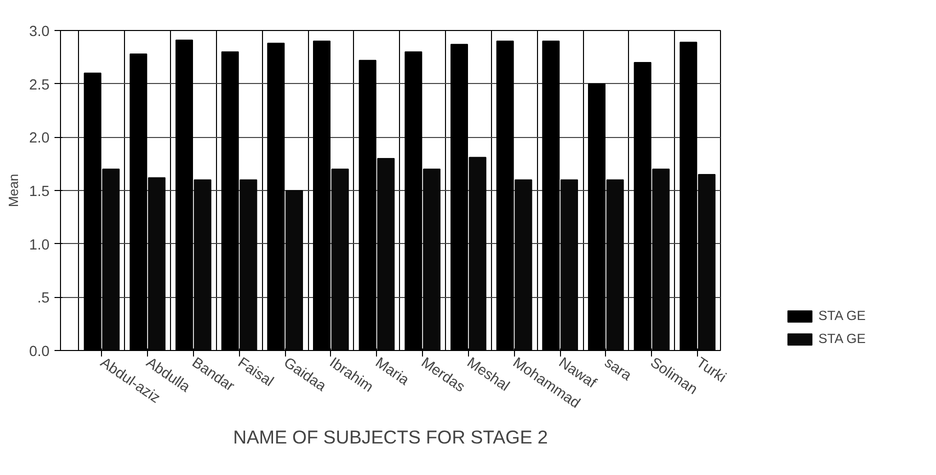 The image size is (936, 475). What do you see at coordinates (39, 138) in the screenshot?
I see `y-tick-label: 2.0` at bounding box center [39, 138].